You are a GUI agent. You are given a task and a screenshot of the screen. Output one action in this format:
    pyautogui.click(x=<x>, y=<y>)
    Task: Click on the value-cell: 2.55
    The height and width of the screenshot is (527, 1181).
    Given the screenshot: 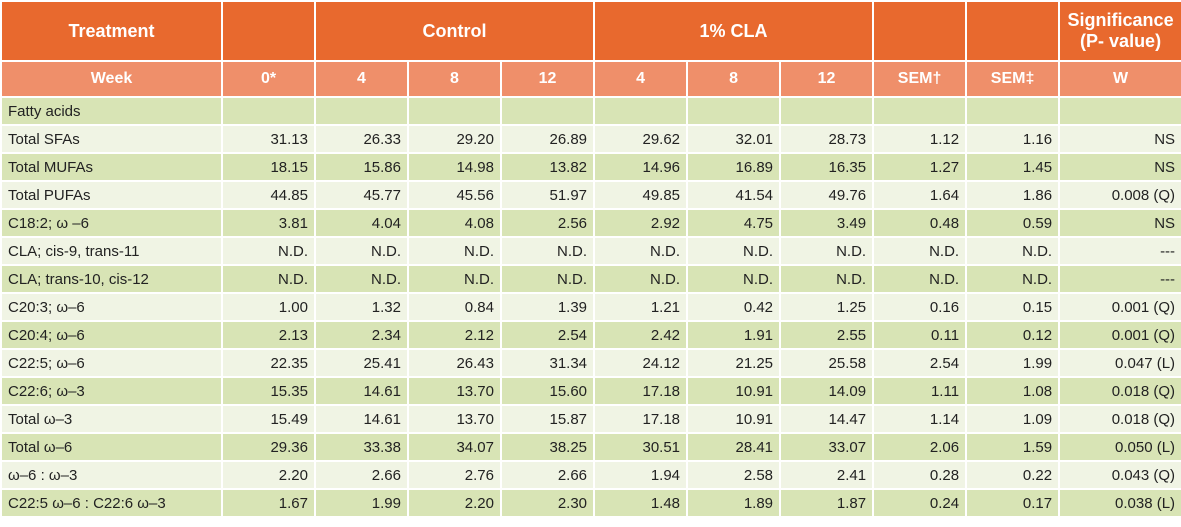 What is the action you would take?
    pyautogui.click(x=827, y=335)
    